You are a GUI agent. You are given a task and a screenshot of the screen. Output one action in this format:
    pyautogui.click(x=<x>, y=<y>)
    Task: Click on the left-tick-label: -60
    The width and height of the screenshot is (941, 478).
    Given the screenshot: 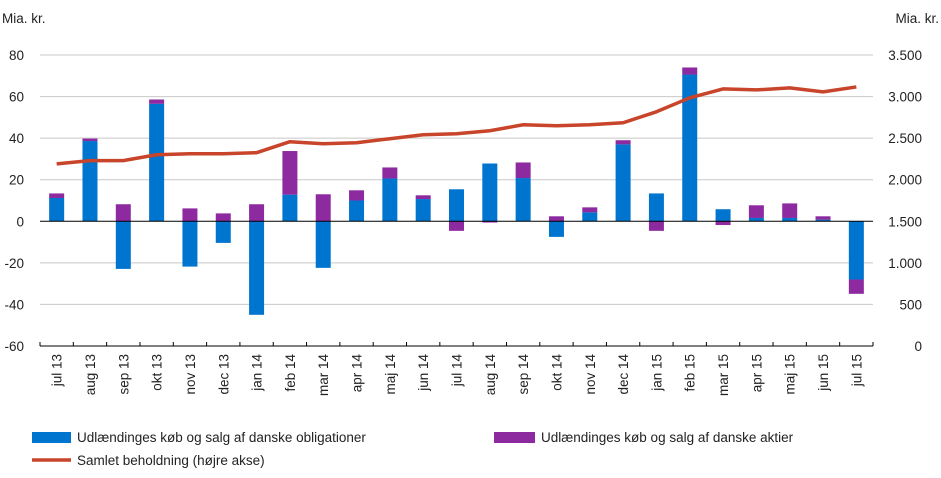 What is the action you would take?
    pyautogui.click(x=14, y=346)
    